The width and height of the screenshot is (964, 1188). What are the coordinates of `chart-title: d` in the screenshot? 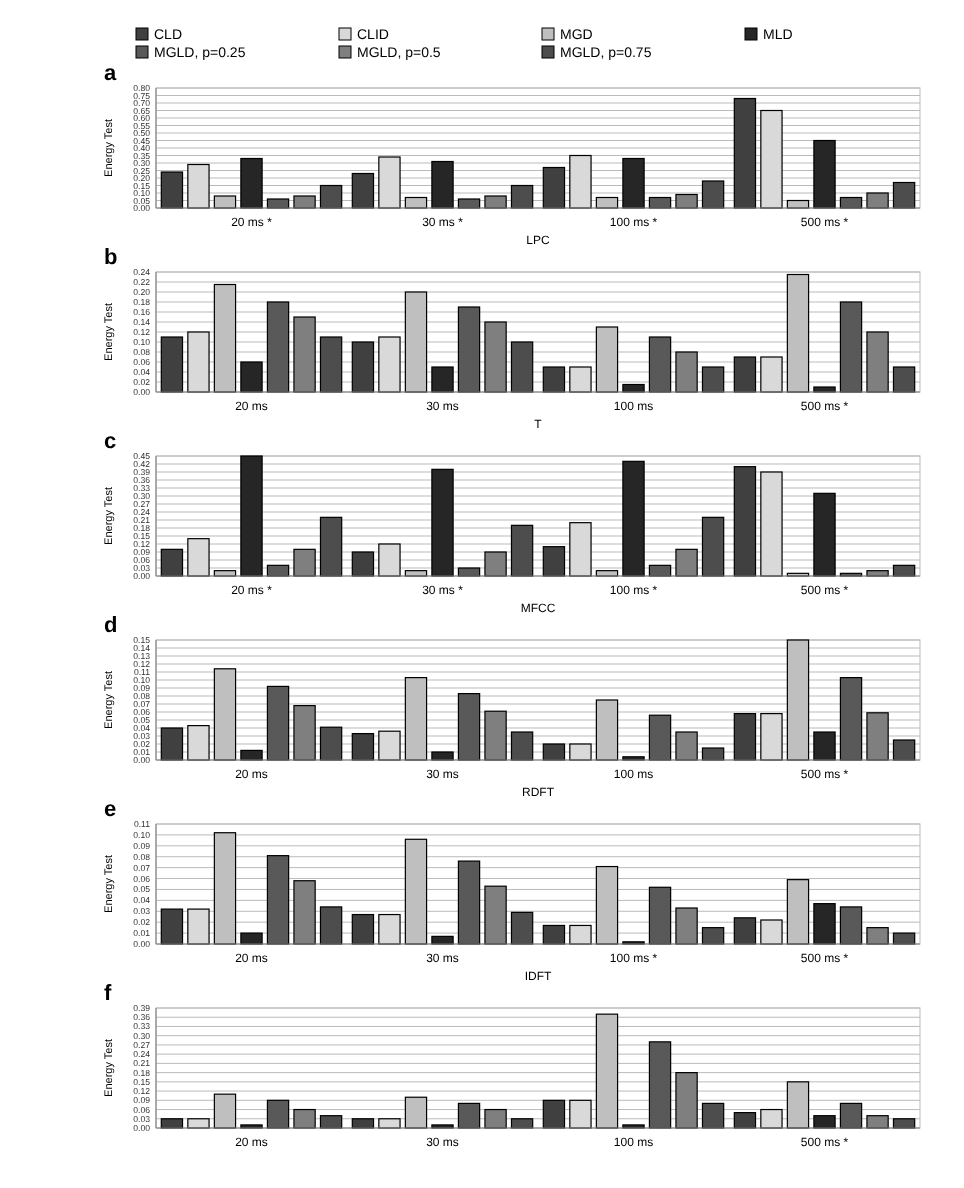 It's located at (111, 626).